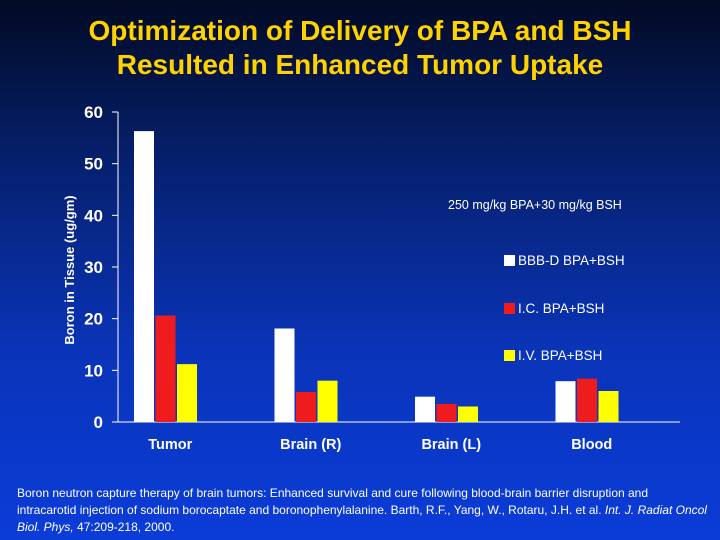 This screenshot has height=540, width=720. I want to click on x-tick-label: Brain (L), so click(451, 445).